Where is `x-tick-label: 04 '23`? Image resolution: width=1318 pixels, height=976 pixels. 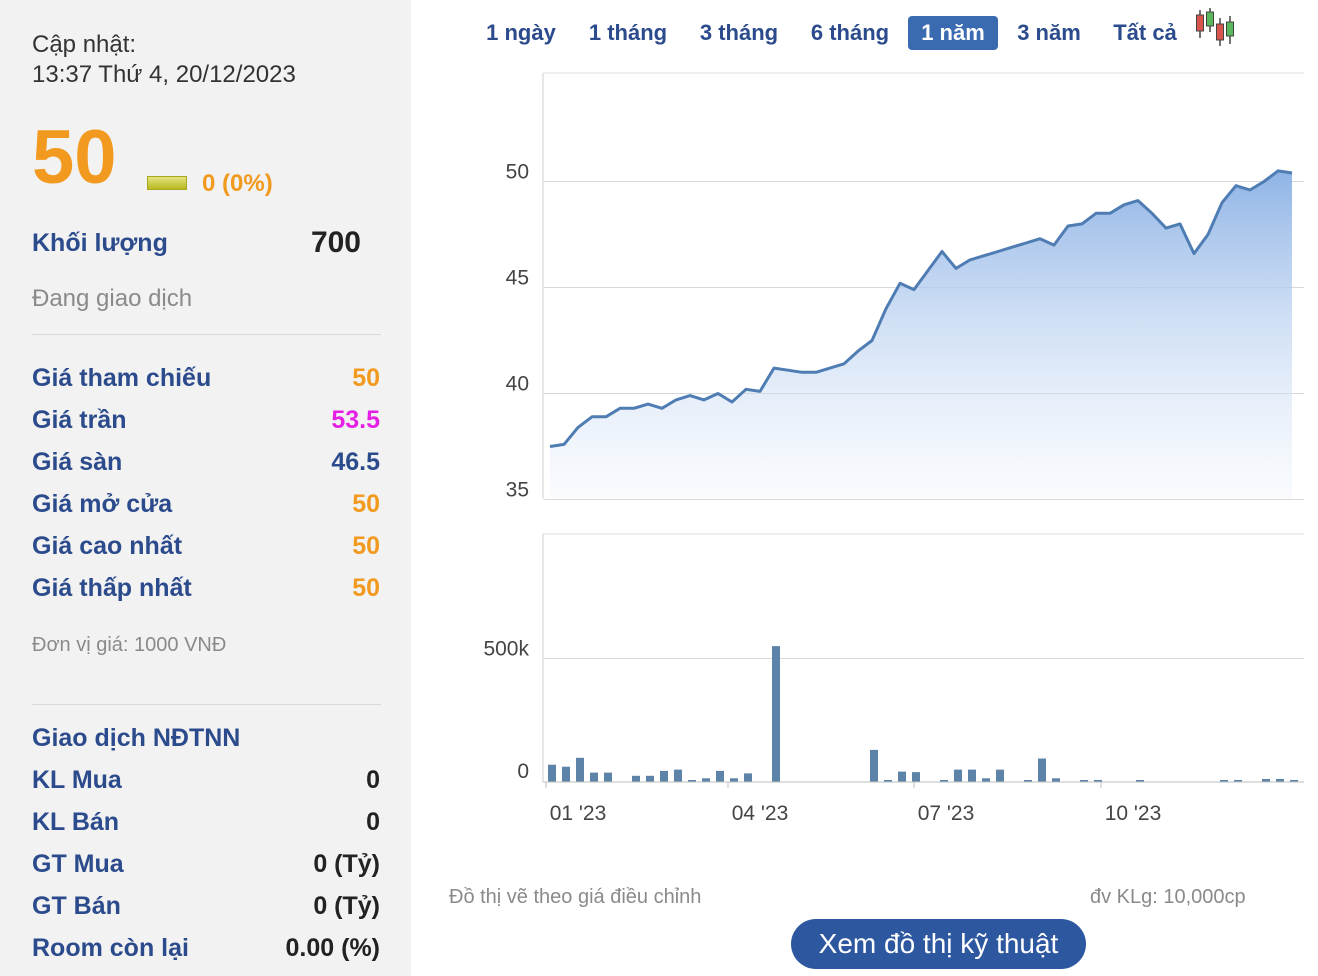
x-tick-label: 04 '23 is located at coordinates (760, 813).